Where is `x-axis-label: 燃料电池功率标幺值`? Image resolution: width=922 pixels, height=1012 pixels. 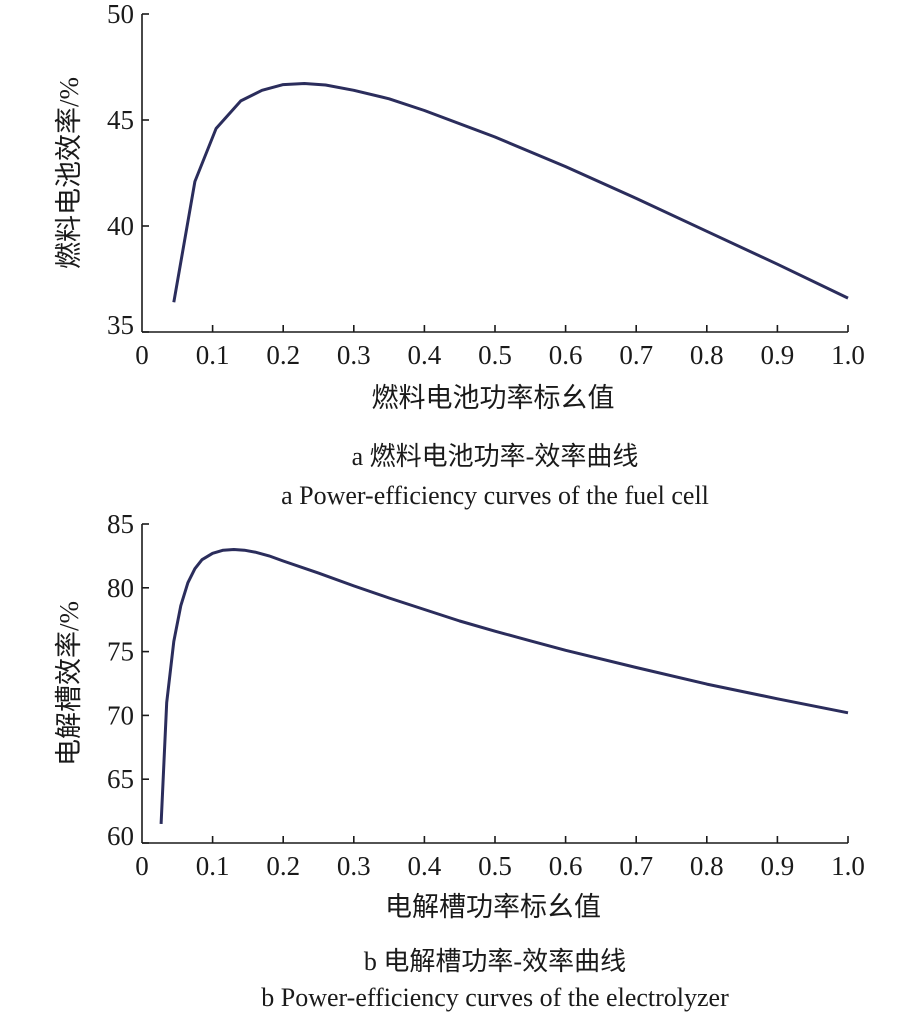
x-axis-label: 燃料电池功率标幺值 is located at coordinates (493, 398).